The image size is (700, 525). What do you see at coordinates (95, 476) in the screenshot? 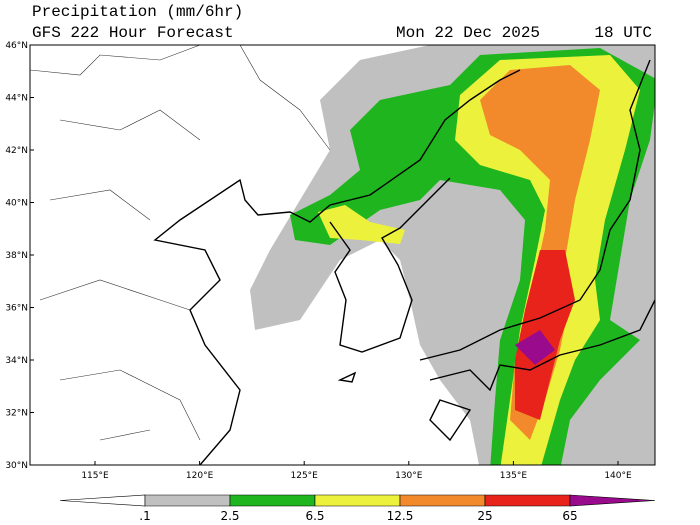
I see `lon-label: 115°E` at bounding box center [95, 476].